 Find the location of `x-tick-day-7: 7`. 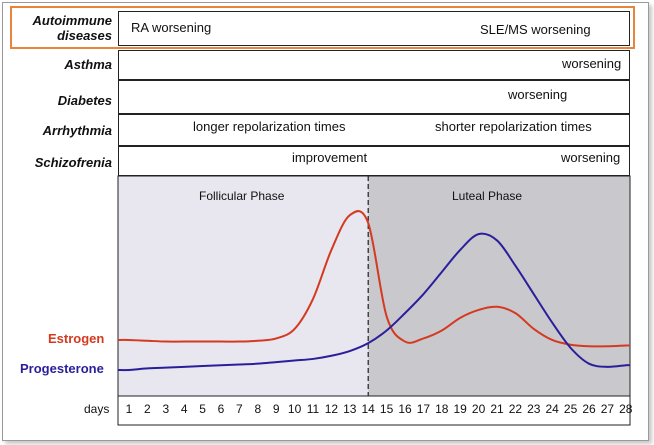

x-tick-day-7: 7 is located at coordinates (239, 409).